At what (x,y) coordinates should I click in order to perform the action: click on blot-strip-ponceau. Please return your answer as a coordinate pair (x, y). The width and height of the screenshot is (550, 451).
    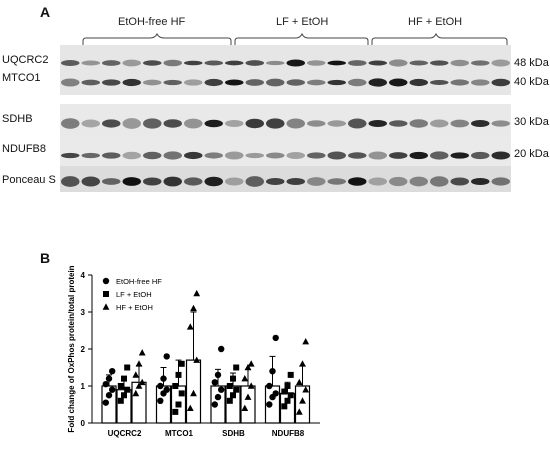
    Looking at the image, I should click on (285, 179).